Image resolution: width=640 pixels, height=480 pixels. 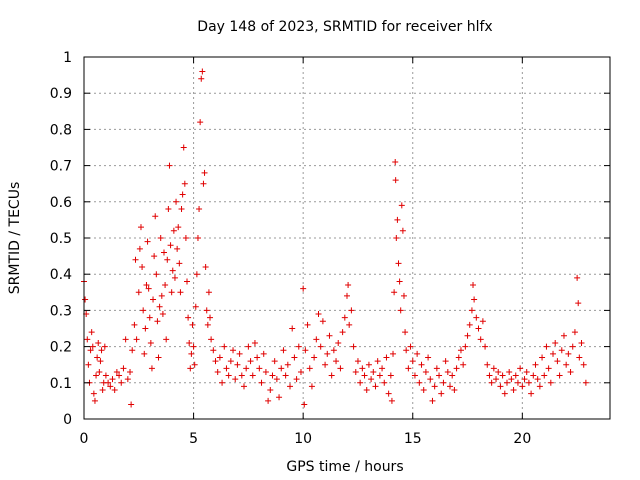 What do you see at coordinates (413, 439) in the screenshot?
I see `x-tick-label: 15` at bounding box center [413, 439].